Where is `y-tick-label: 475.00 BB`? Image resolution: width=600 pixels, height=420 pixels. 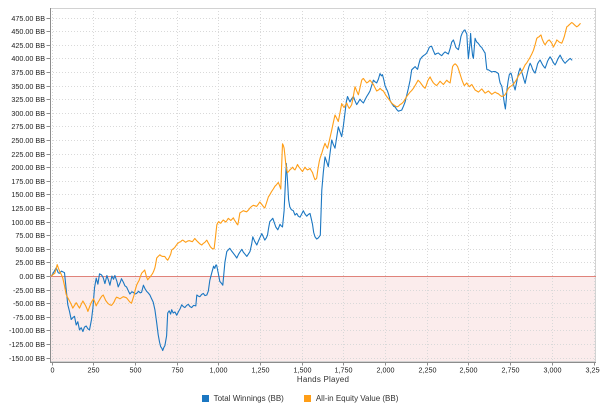 y-tick-label: 475.00 BB is located at coordinates (28, 18).